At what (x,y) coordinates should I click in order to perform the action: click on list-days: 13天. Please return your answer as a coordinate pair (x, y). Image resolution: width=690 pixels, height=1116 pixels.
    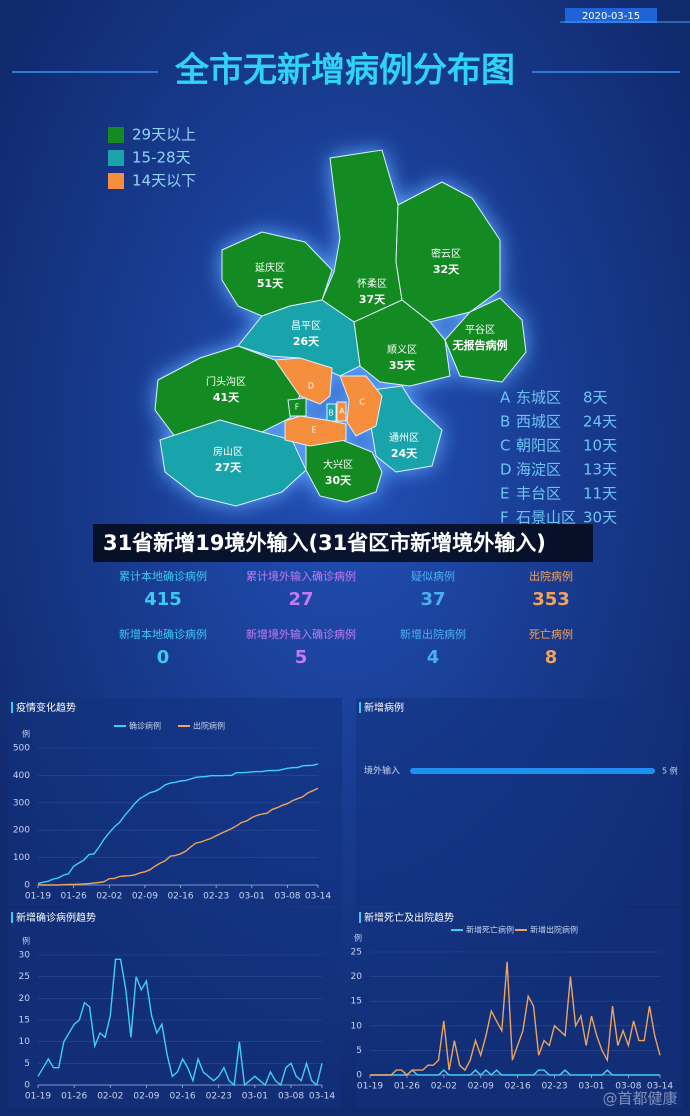
    Looking at the image, I should click on (600, 470).